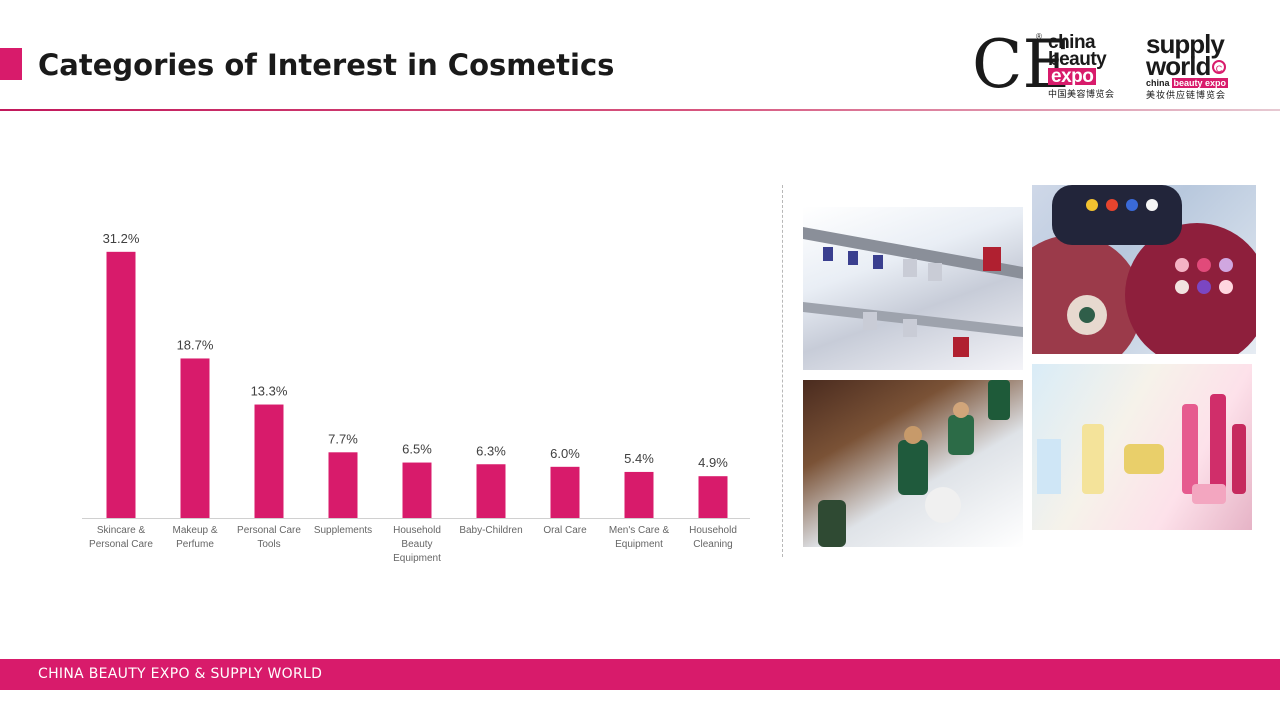  What do you see at coordinates (1200, 83) in the screenshot?
I see `logo-sub-highlight: beauty expo` at bounding box center [1200, 83].